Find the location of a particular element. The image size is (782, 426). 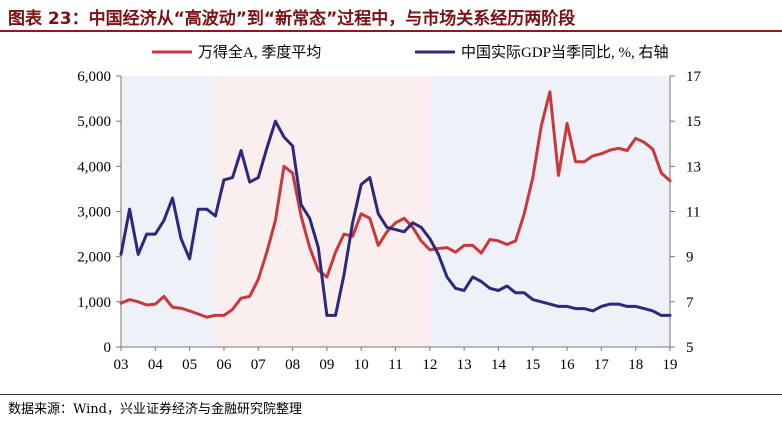

x-tick-label: 14 is located at coordinates (499, 365).